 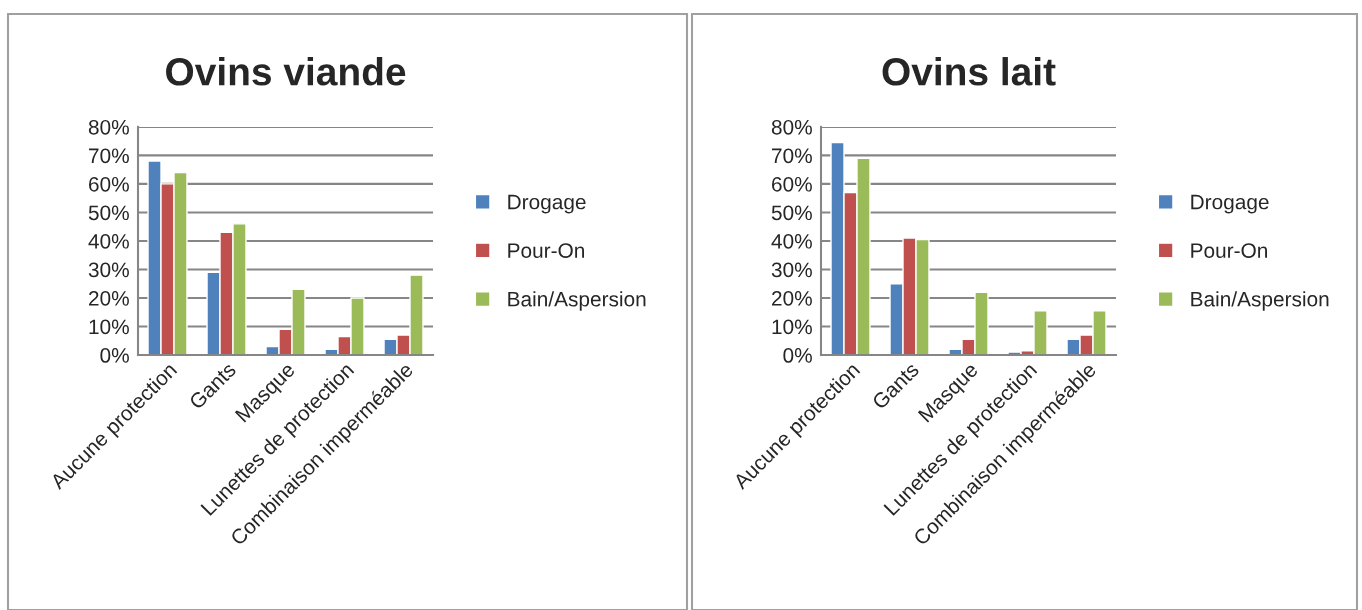 I want to click on chart-title: Ovins viande, so click(x=286, y=71).